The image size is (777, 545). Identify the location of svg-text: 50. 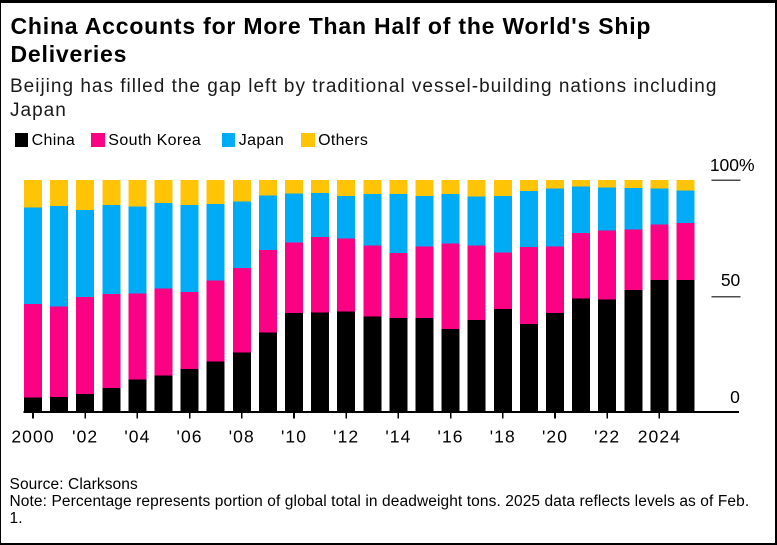
(731, 280).